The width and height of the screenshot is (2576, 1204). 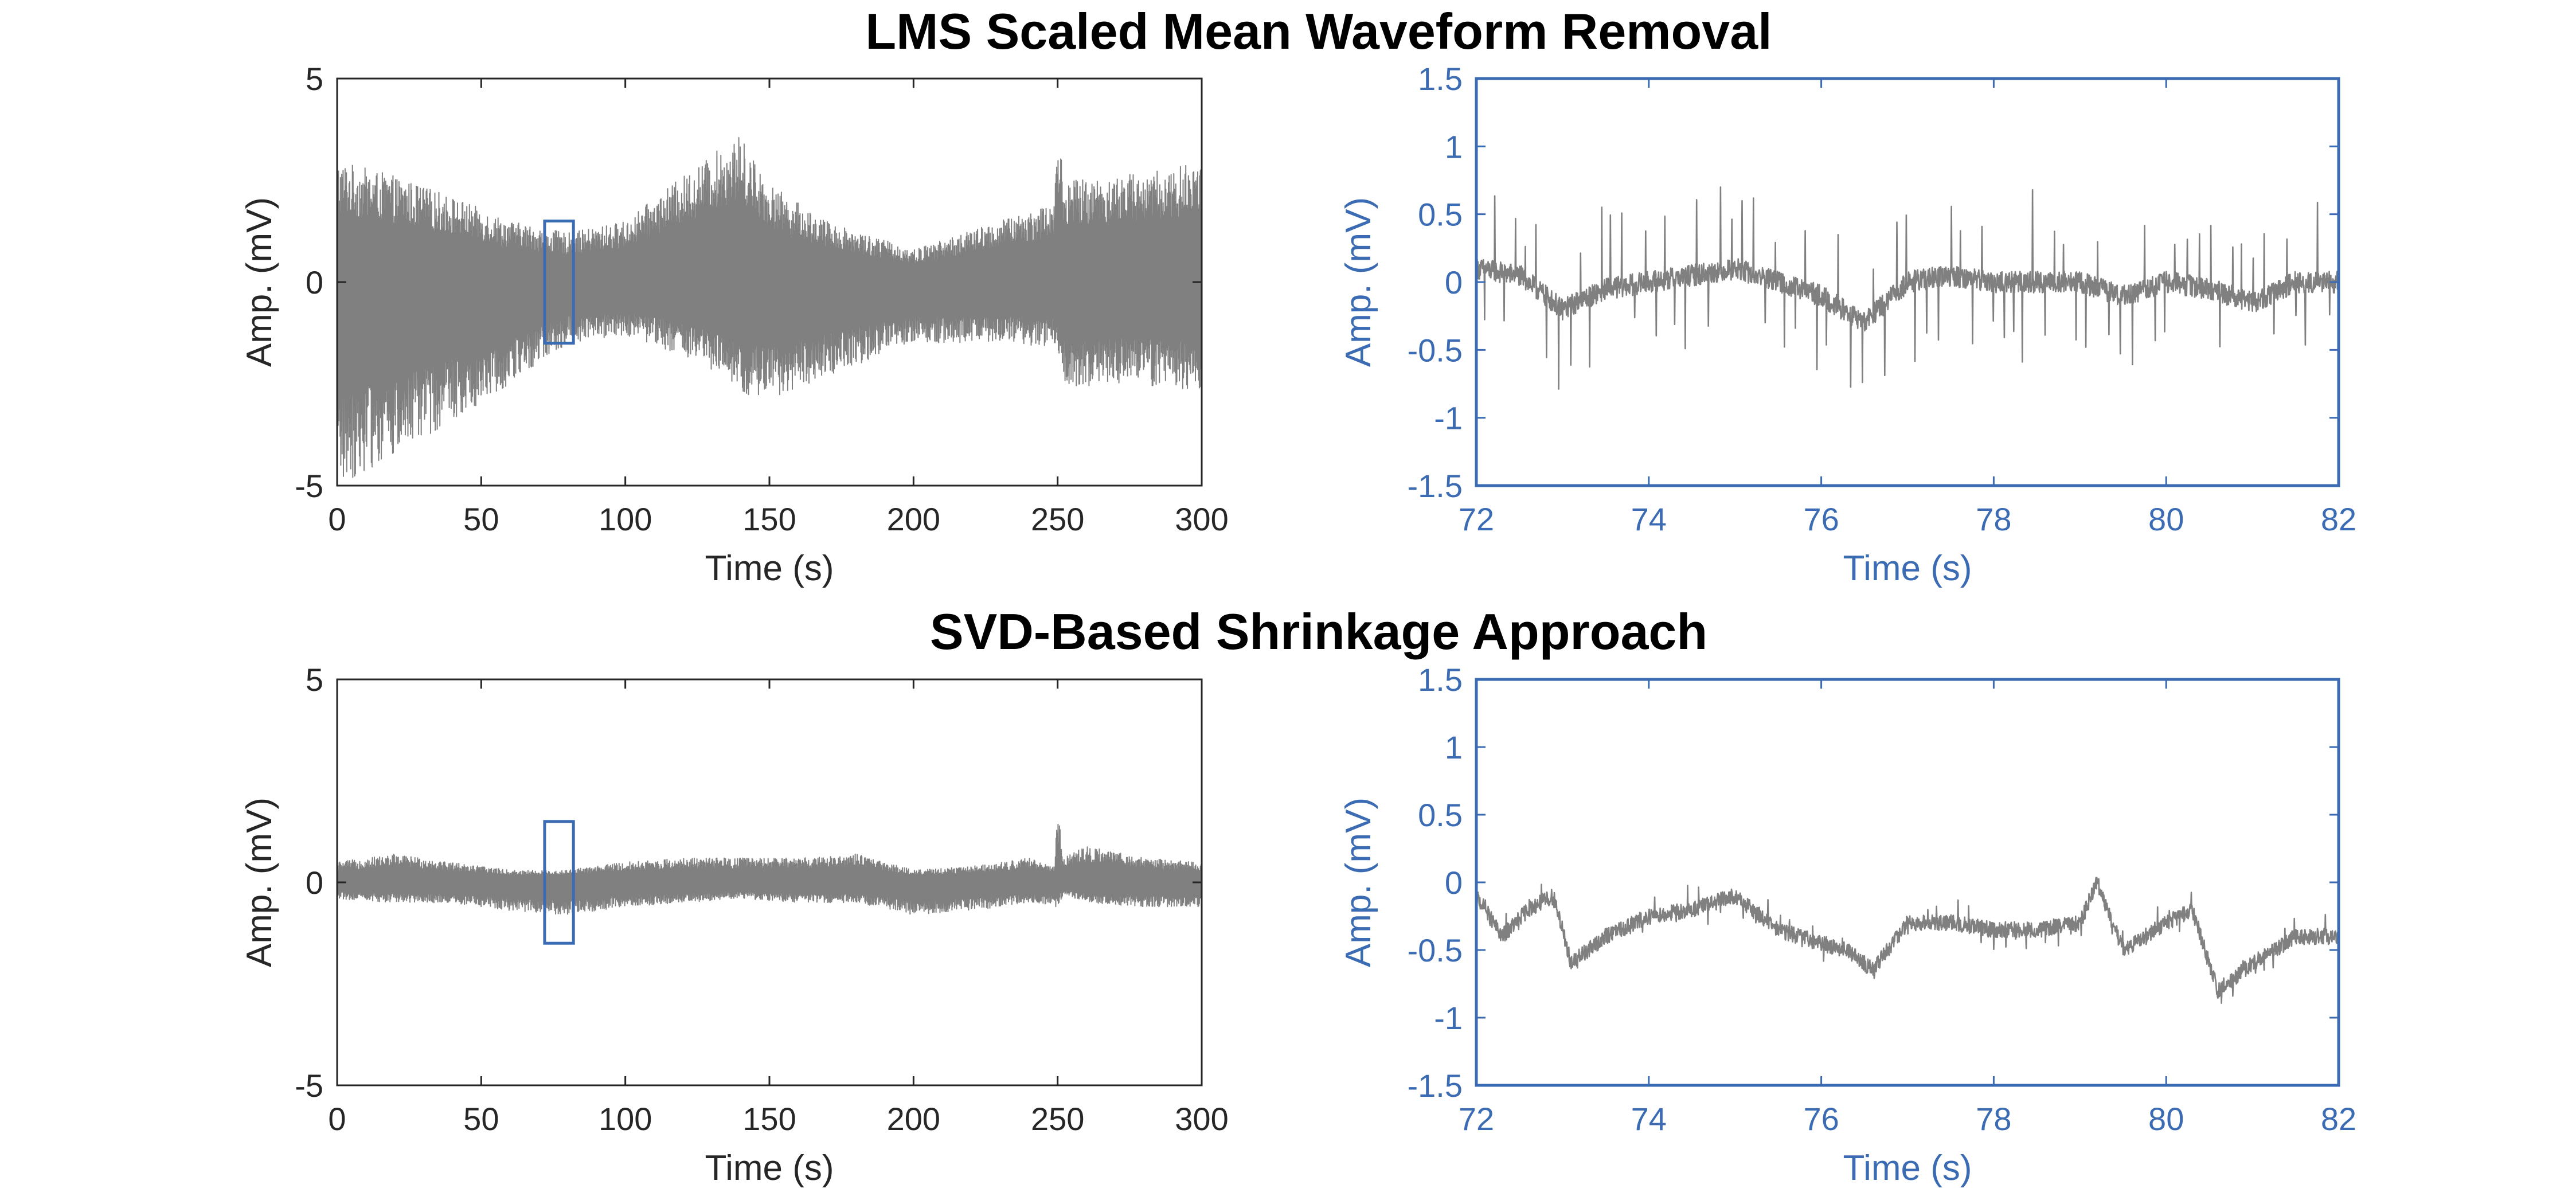 What do you see at coordinates (1318, 631) in the screenshot?
I see `figure-title-svd: SVD-Based Shrinkage Approach` at bounding box center [1318, 631].